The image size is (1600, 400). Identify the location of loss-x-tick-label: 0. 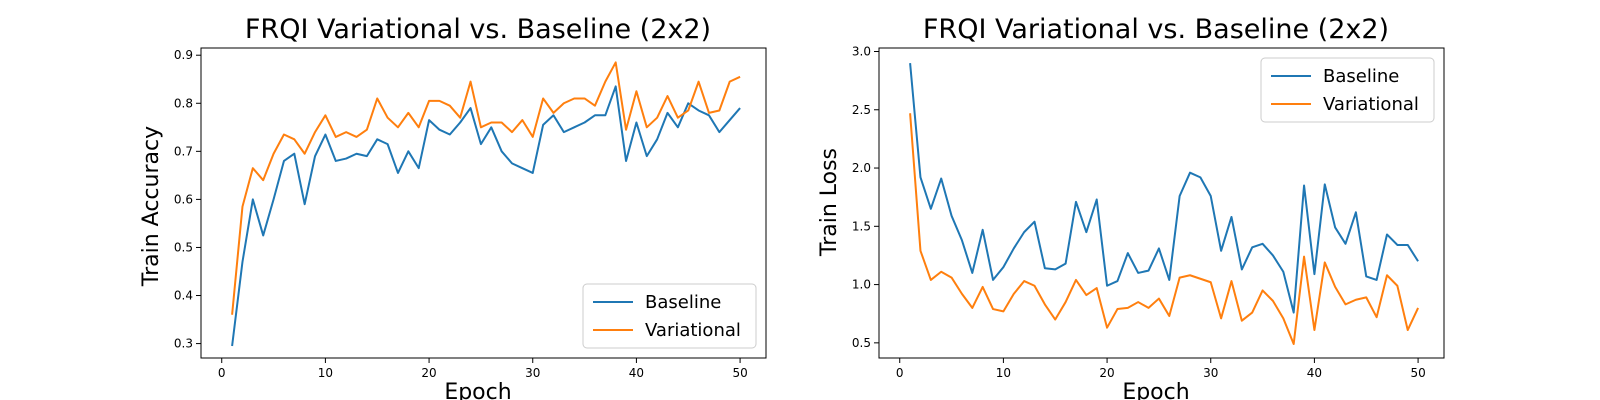
(900, 373).